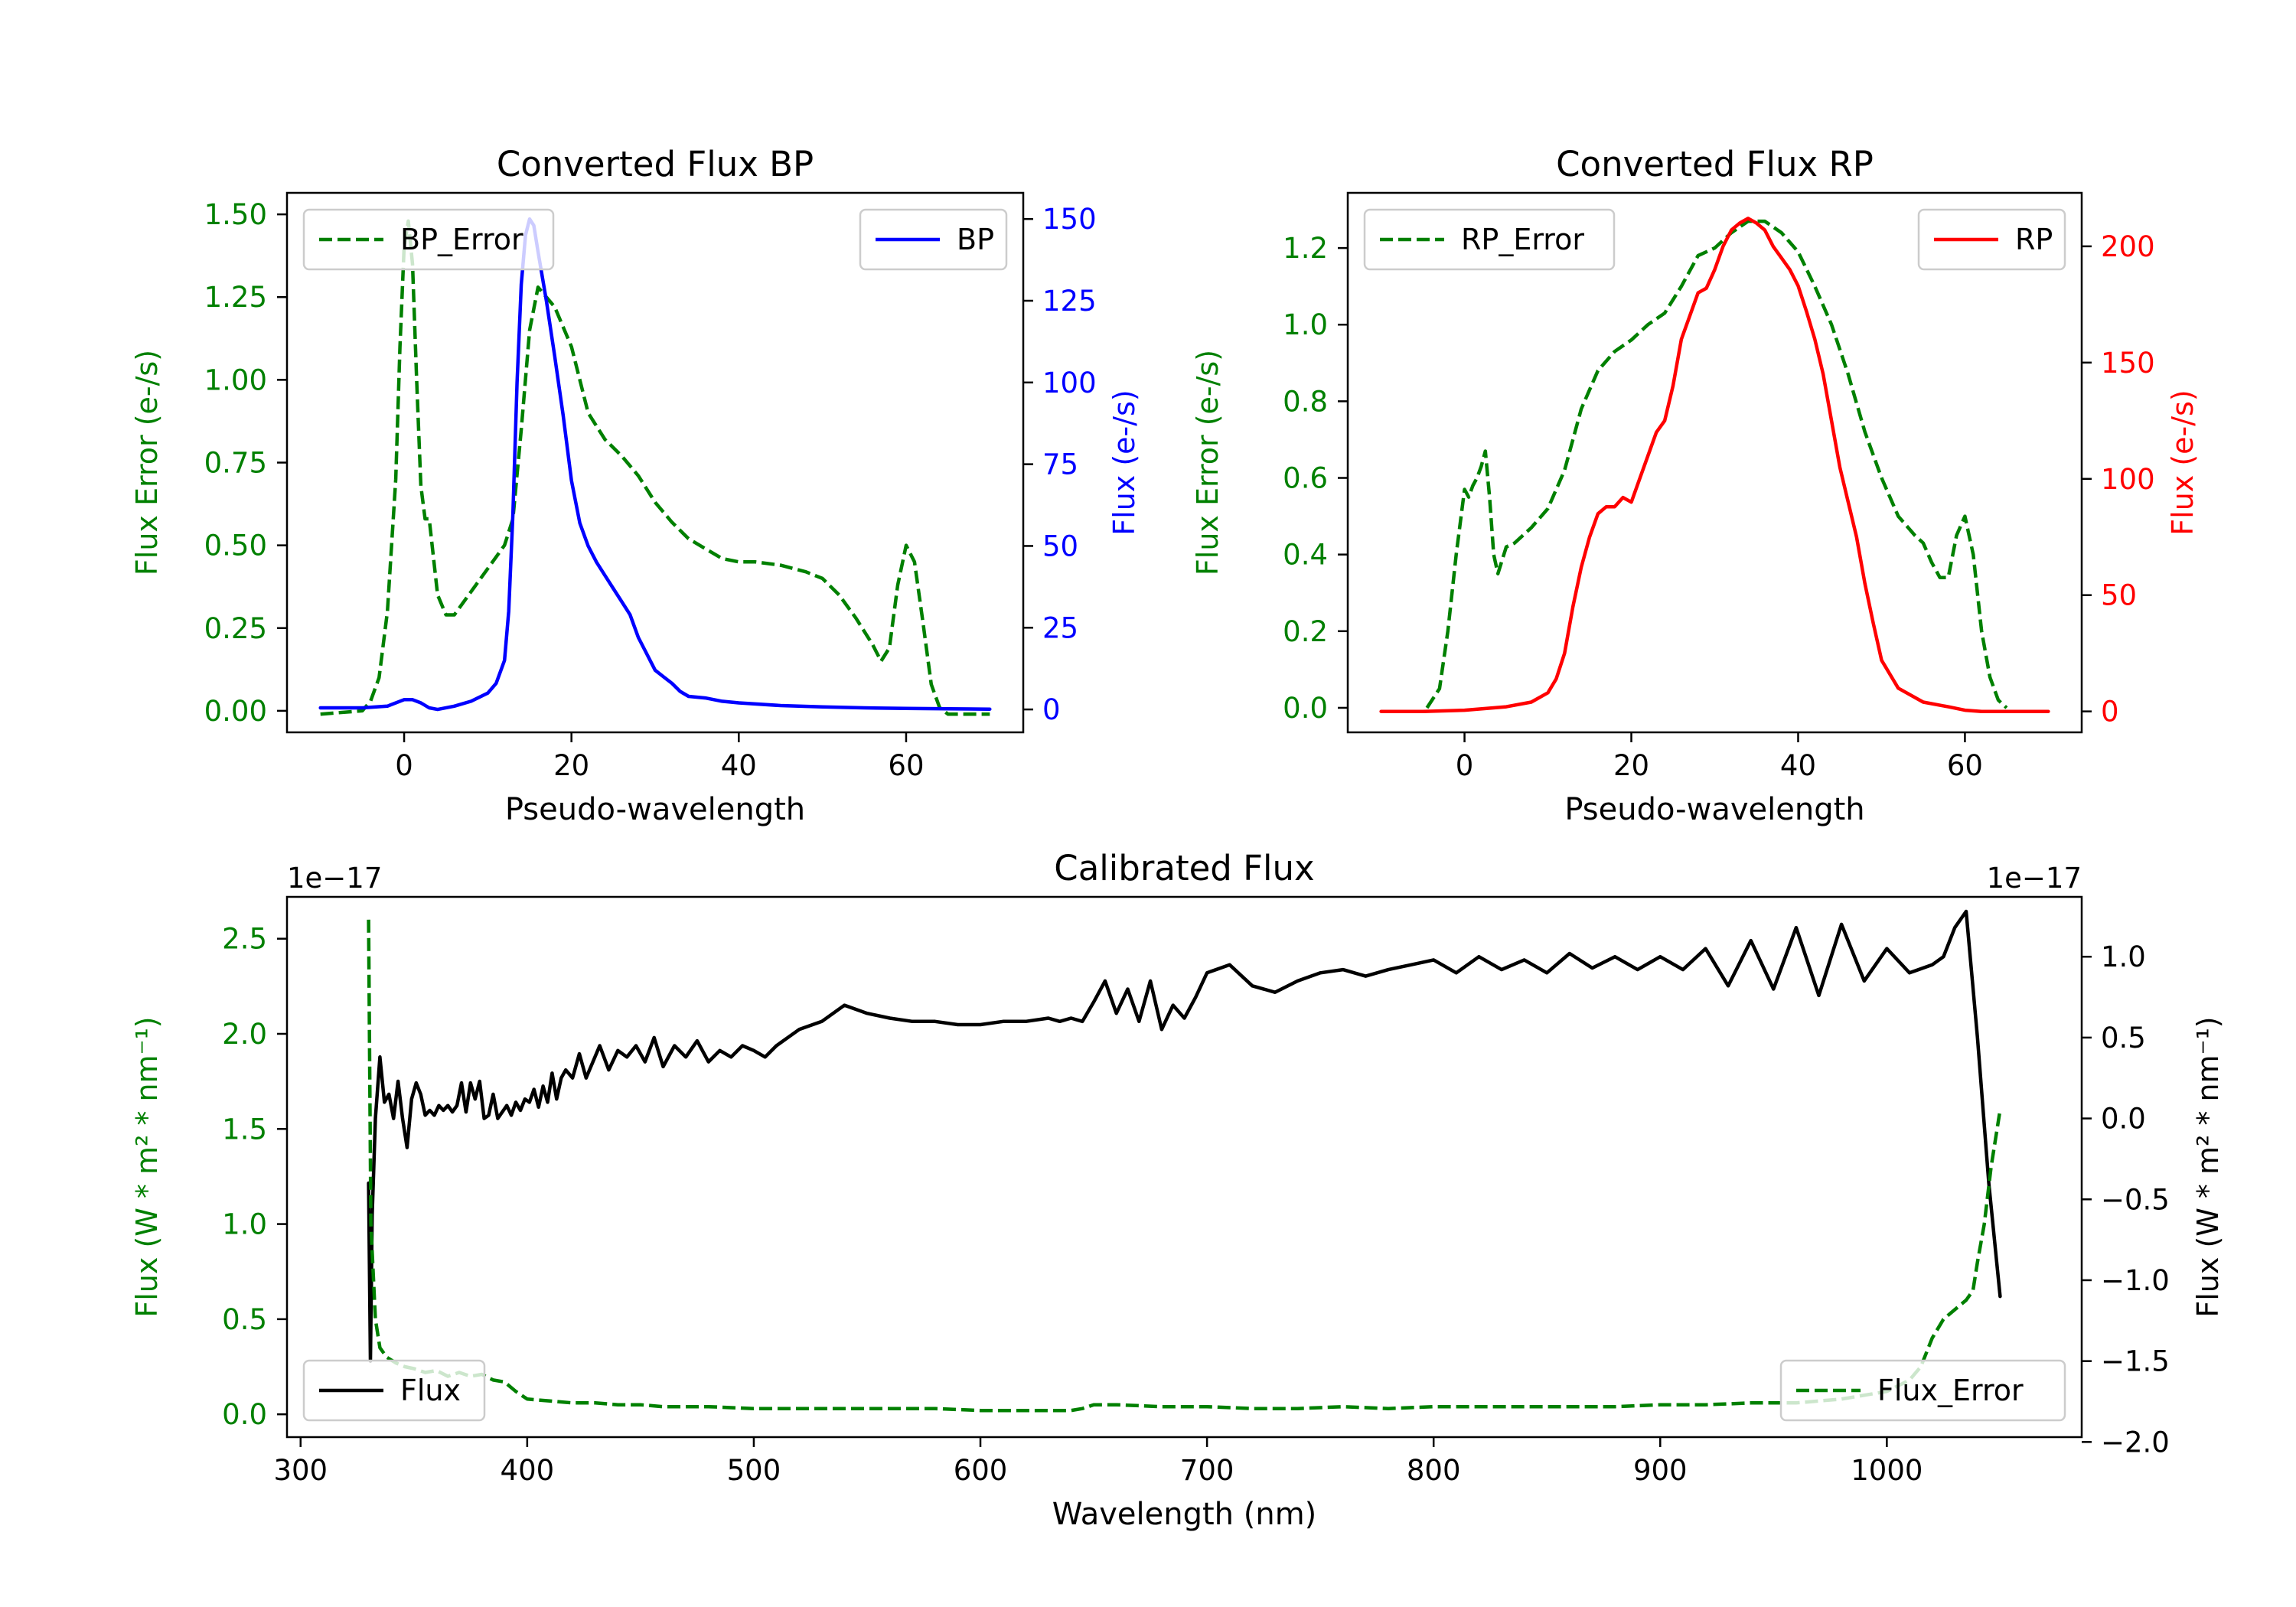  I want to click on legend-label: RP_Error, so click(1522, 239).